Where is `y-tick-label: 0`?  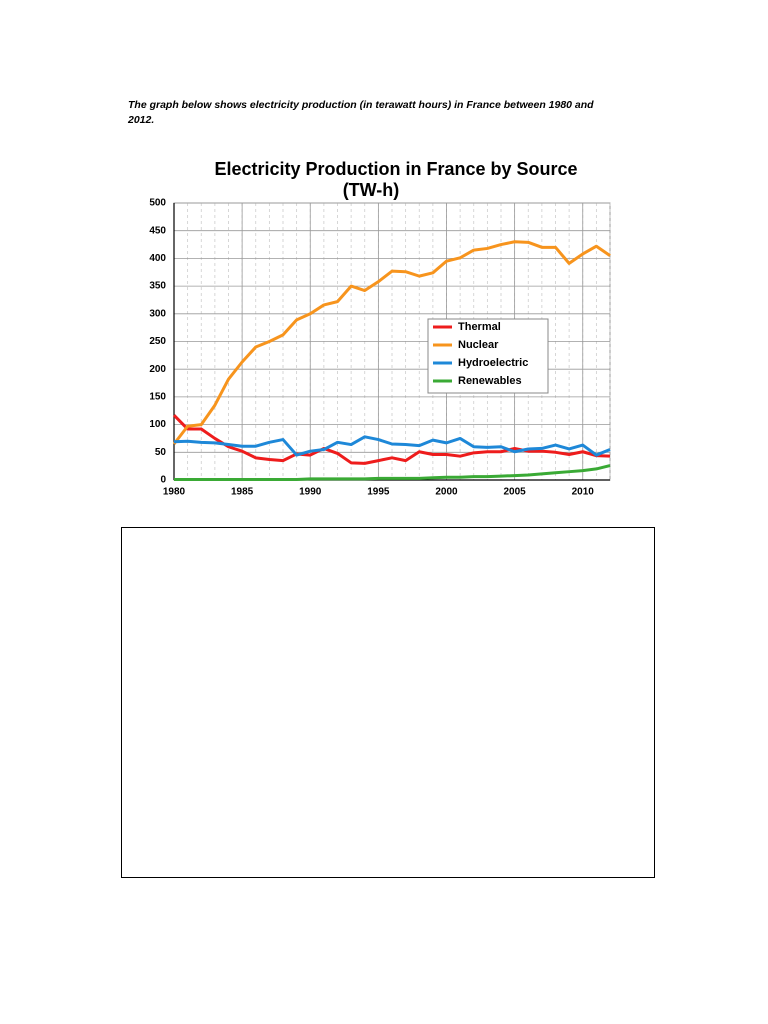
y-tick-label: 0 is located at coordinates (163, 480).